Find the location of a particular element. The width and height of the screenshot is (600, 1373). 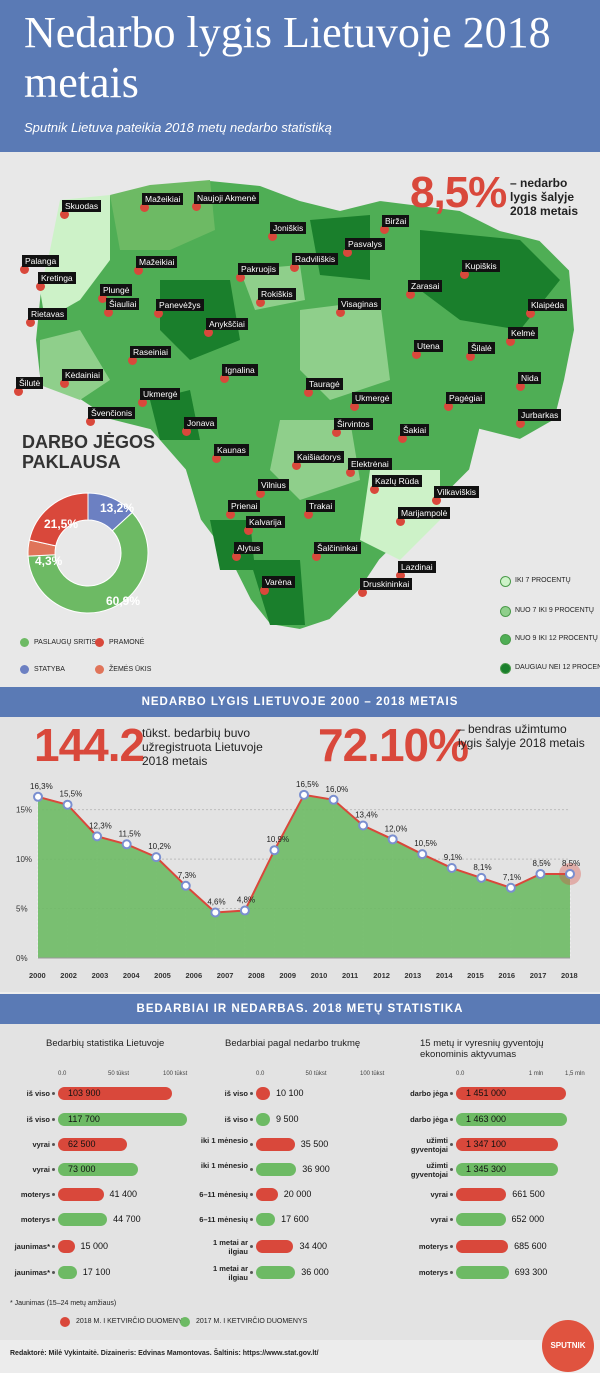

map-legend-label: IKI 7 PROCENTŲ is located at coordinates (543, 580).